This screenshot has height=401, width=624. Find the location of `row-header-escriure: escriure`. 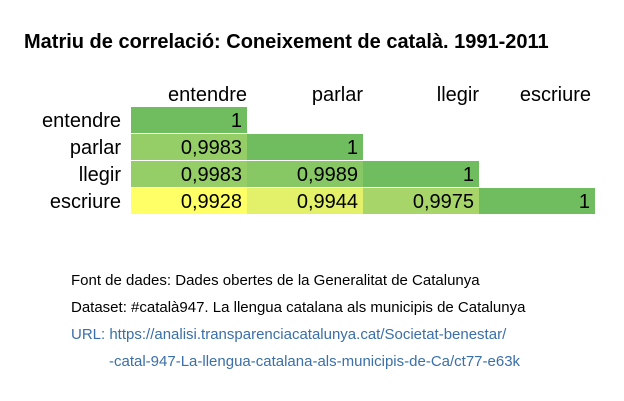

row-header-escriure: escriure is located at coordinates (85, 202).